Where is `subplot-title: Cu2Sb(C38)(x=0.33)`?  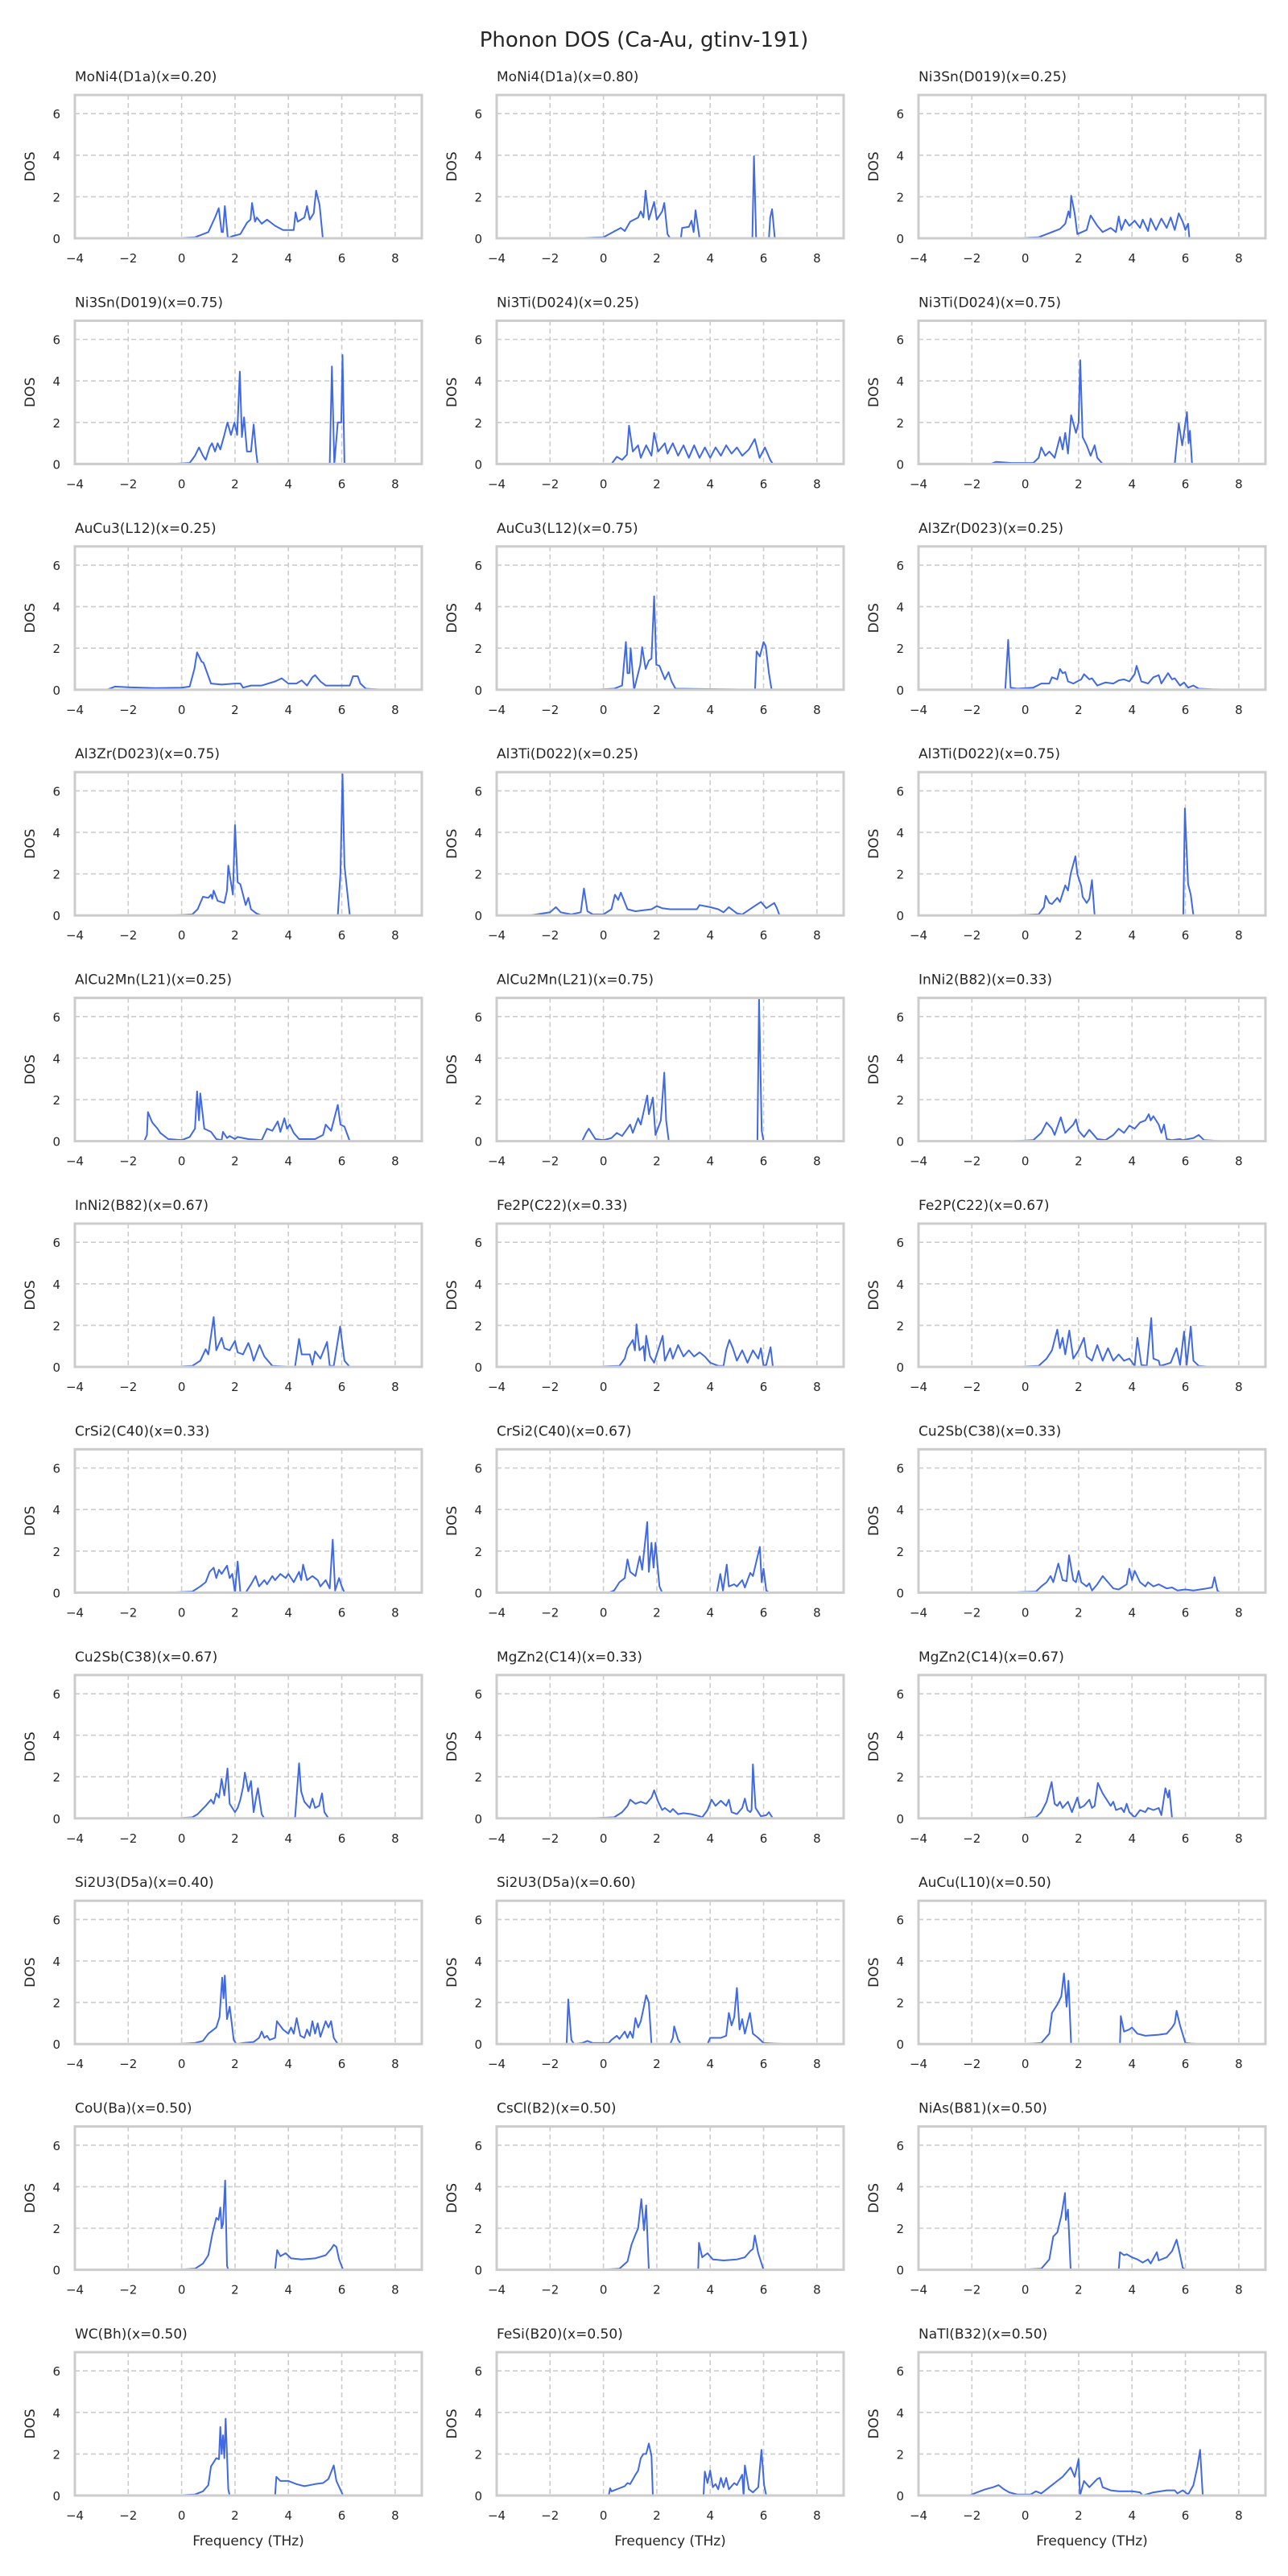 subplot-title: Cu2Sb(C38)(x=0.33) is located at coordinates (990, 1431).